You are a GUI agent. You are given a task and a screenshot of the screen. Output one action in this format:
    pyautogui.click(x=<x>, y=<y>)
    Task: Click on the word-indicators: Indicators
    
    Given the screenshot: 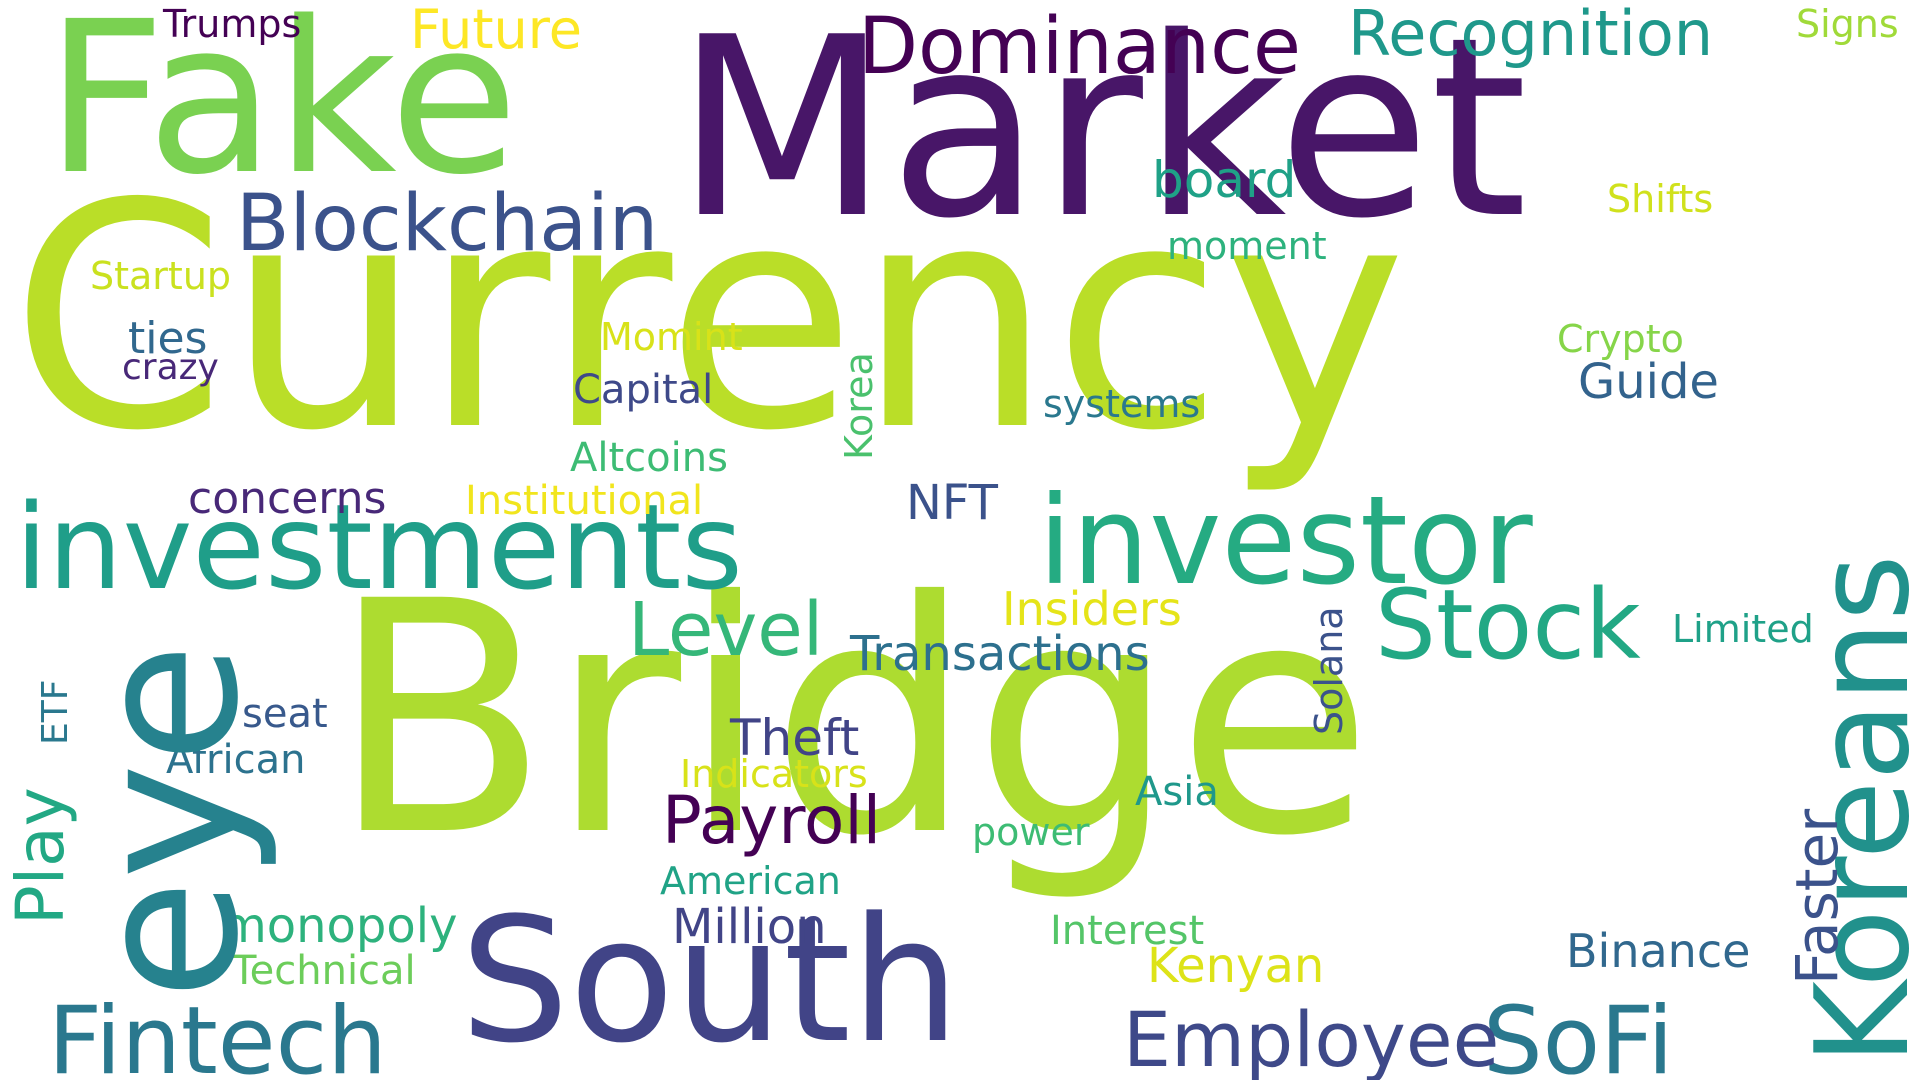 What is the action you would take?
    pyautogui.click(x=774, y=774)
    